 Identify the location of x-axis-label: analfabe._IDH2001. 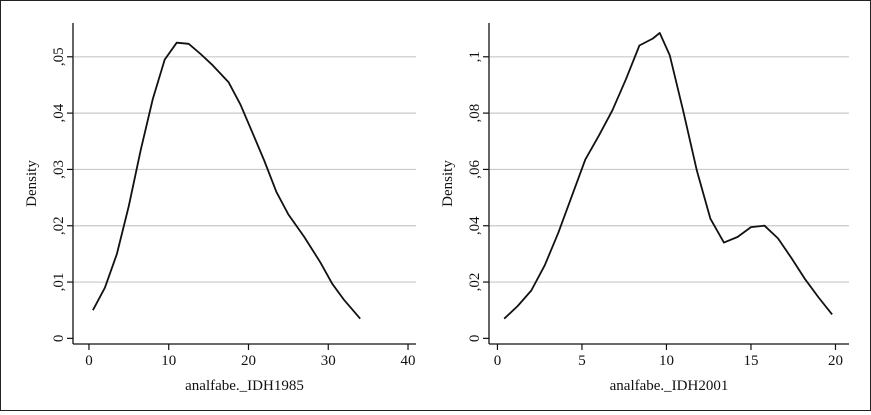
(669, 386).